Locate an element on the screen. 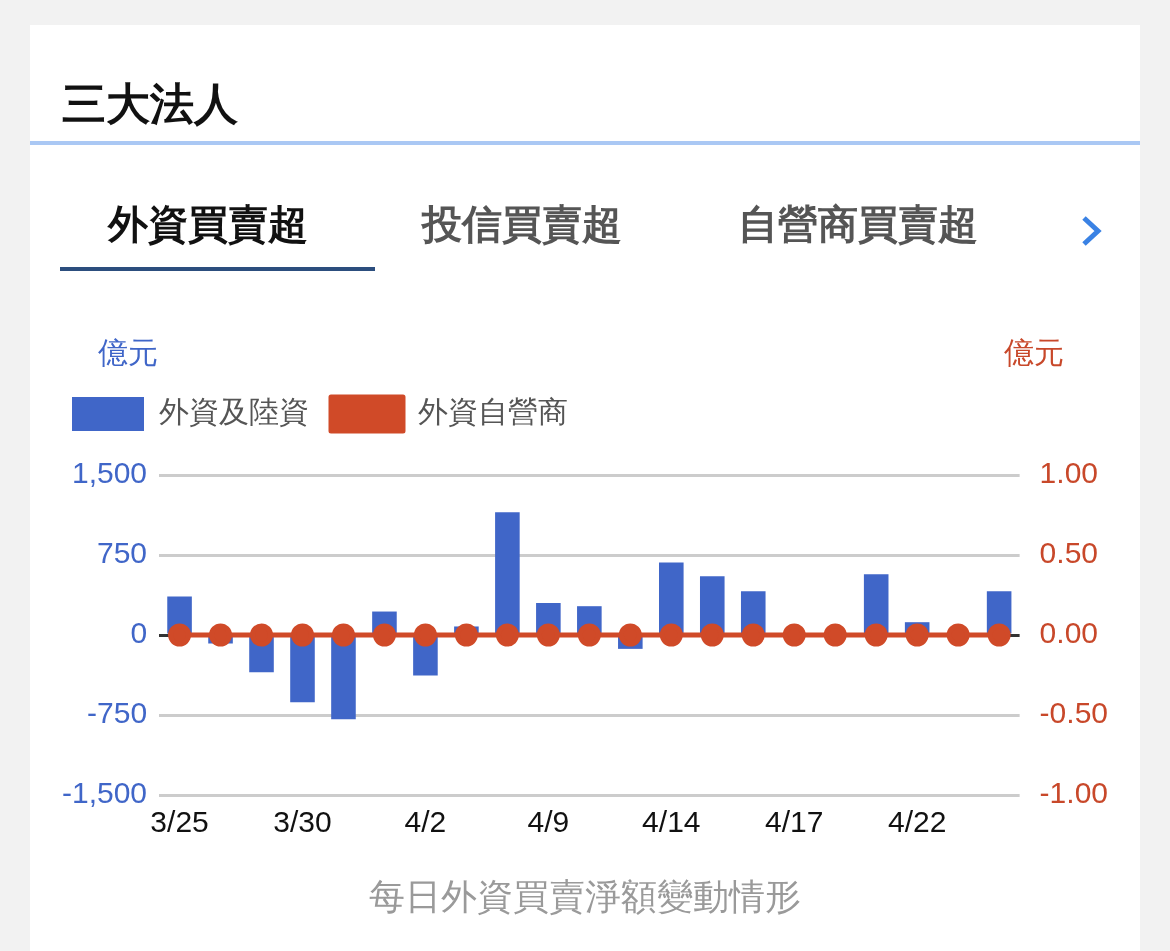 The width and height of the screenshot is (1170, 951). y-axis-title: 億元 is located at coordinates (128, 353).